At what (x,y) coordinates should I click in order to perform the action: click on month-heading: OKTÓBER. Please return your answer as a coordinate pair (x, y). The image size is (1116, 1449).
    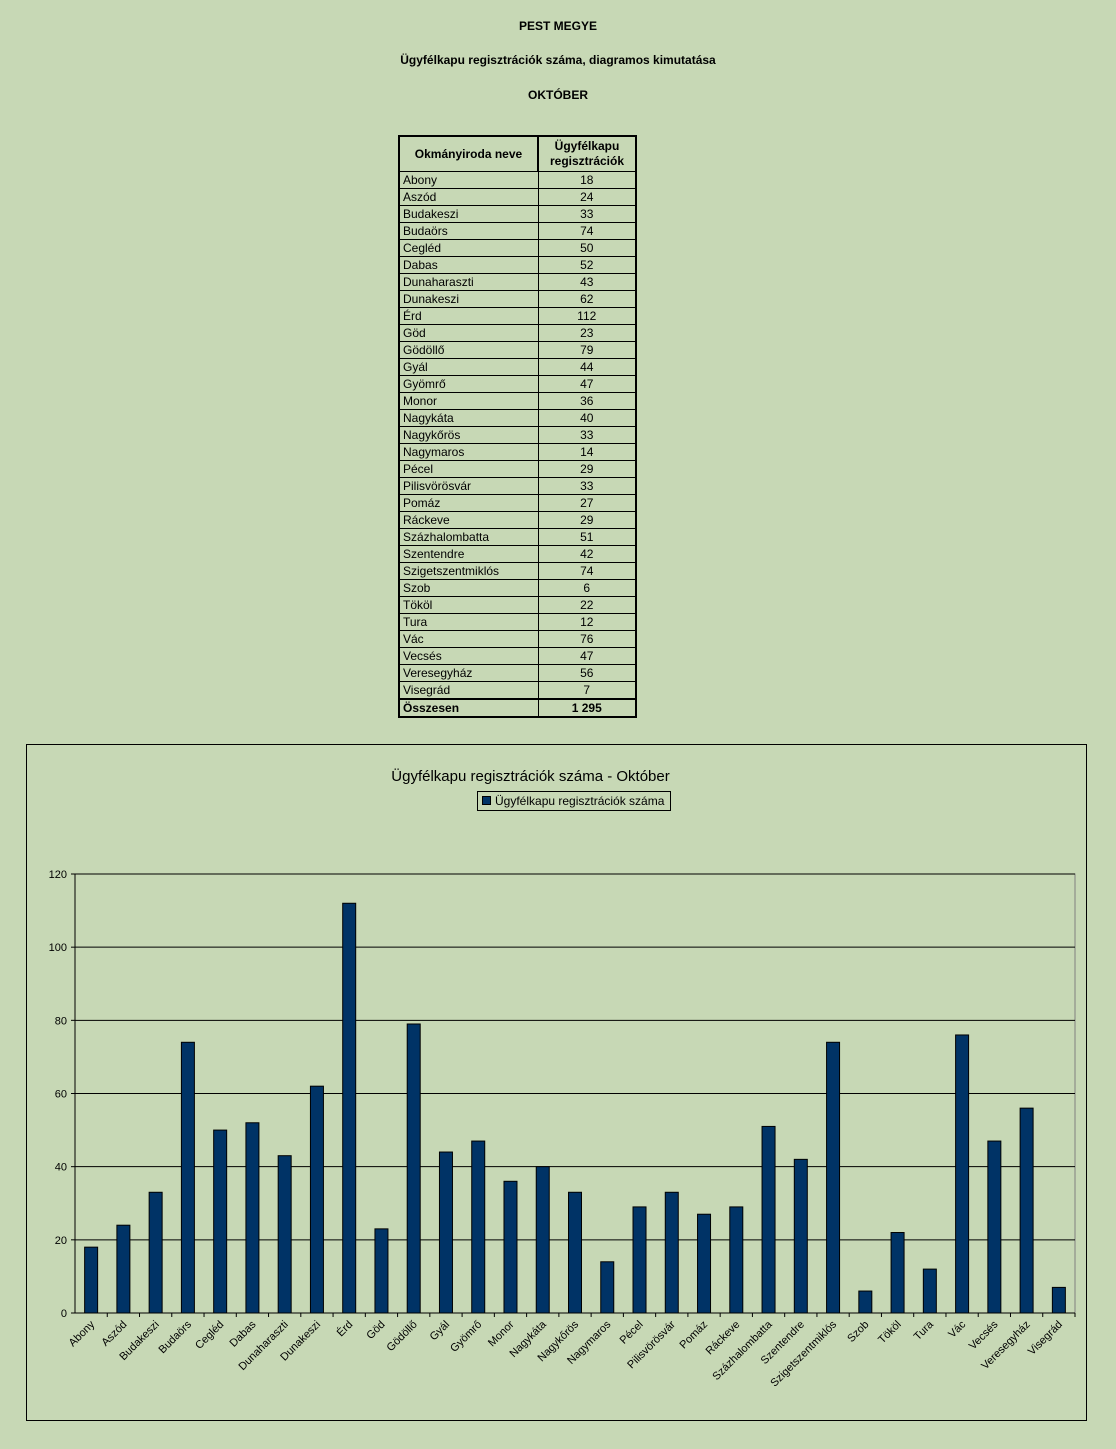
    Looking at the image, I should click on (558, 95).